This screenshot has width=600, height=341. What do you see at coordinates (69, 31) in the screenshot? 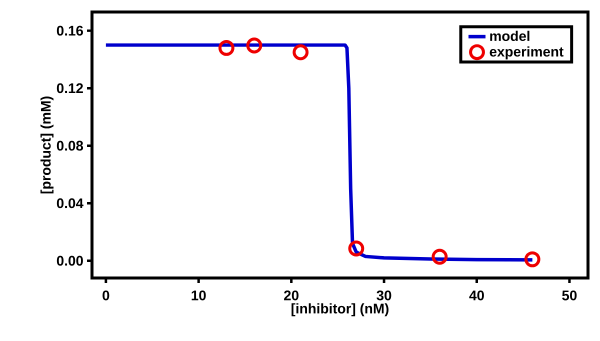
I see `y-tick-label: 0.16` at bounding box center [69, 31].